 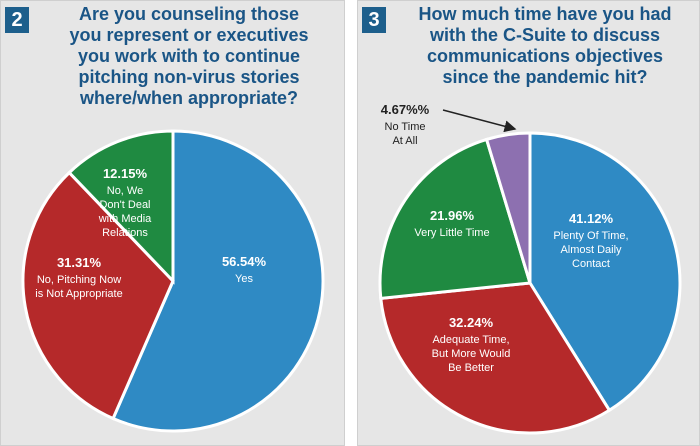 What do you see at coordinates (189, 35) in the screenshot?
I see `chart-title-line: you represent or executives` at bounding box center [189, 35].